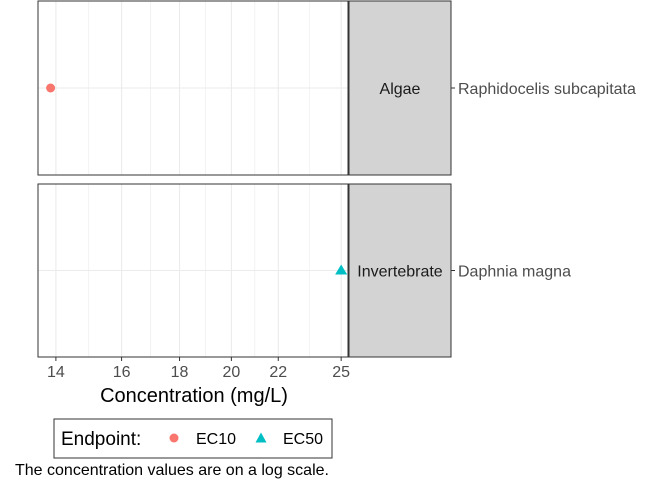  What do you see at coordinates (194, 396) in the screenshot?
I see `x-axis-title: Concentration (mg/L)` at bounding box center [194, 396].